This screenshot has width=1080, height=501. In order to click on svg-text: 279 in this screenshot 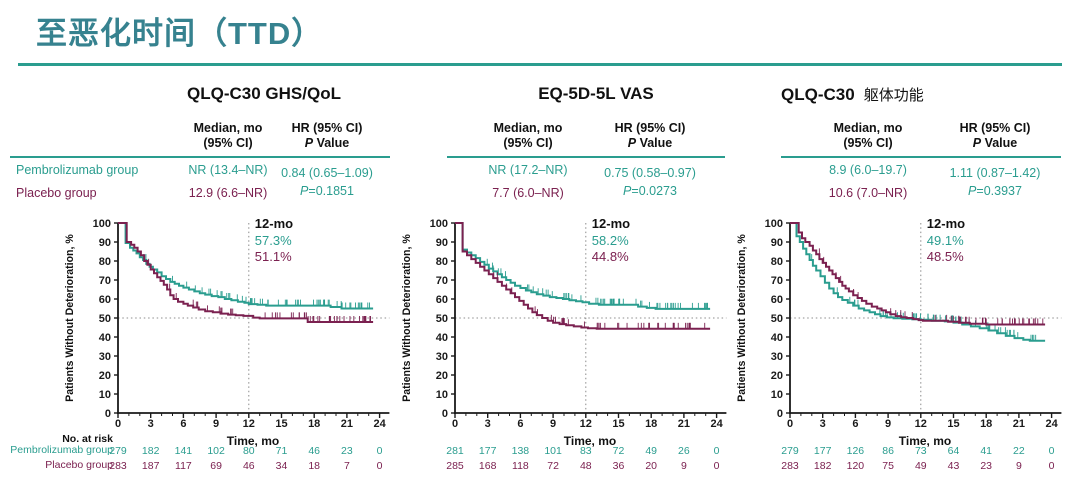, I will do `click(790, 451)`.